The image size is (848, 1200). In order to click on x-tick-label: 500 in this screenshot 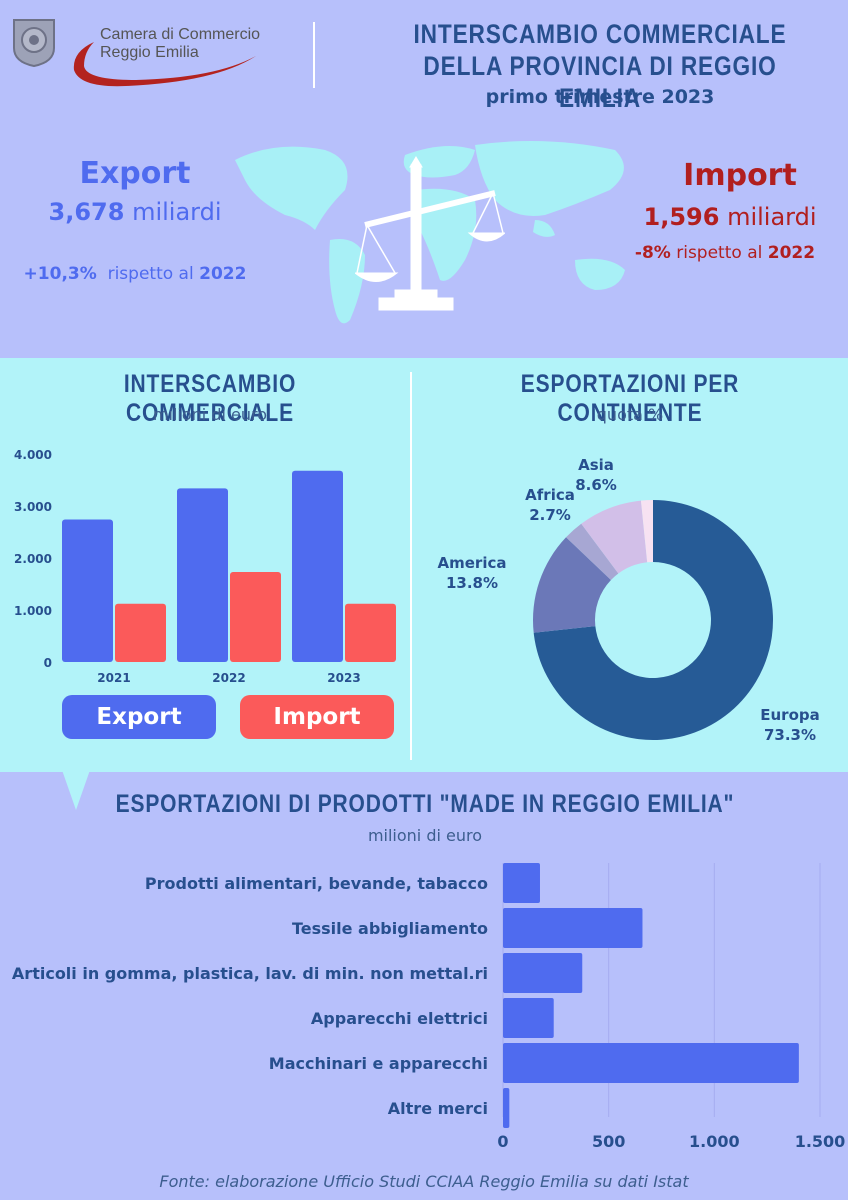, I will do `click(608, 1141)`.